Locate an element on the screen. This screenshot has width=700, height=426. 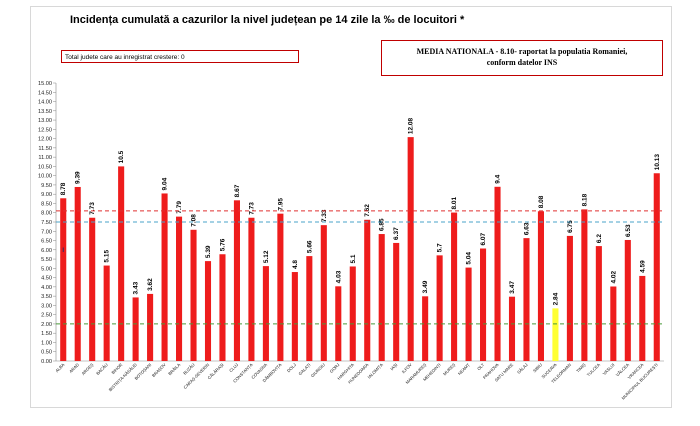
y-tick-label: 7.00 is located at coordinates (46, 232).